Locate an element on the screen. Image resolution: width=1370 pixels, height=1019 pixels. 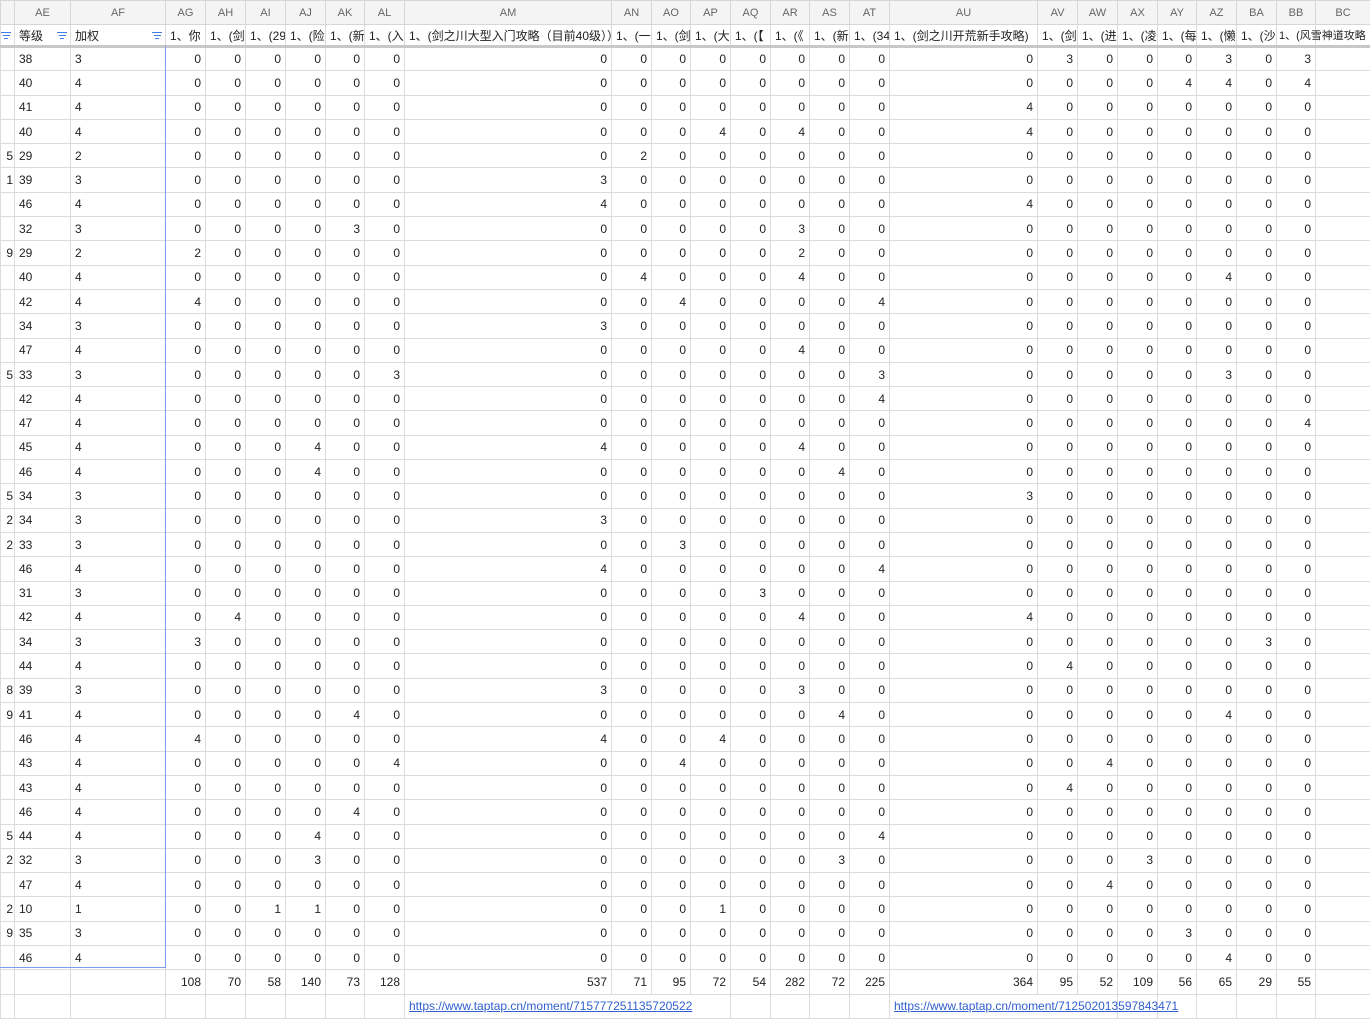
value-cell-ak: 4 is located at coordinates (345, 812).